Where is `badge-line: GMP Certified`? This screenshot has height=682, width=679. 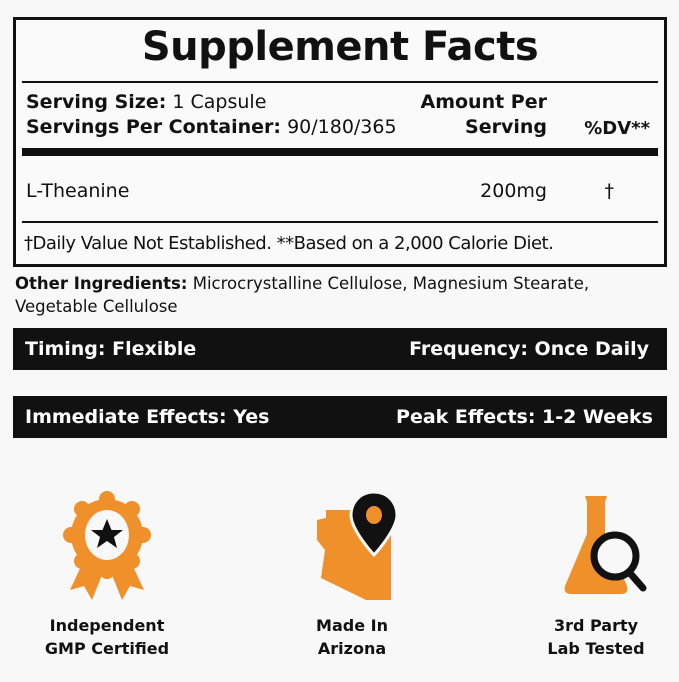
badge-line: GMP Certified is located at coordinates (107, 648).